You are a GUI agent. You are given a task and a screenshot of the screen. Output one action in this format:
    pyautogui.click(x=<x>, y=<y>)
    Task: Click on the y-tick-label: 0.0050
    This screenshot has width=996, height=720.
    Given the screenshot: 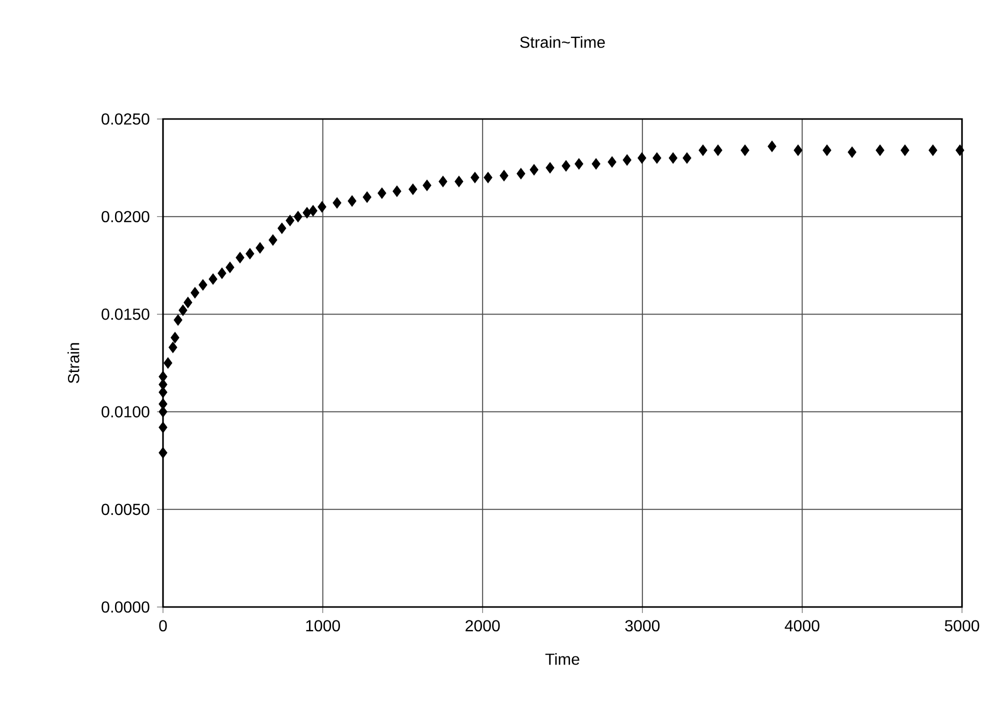 What is the action you would take?
    pyautogui.click(x=126, y=510)
    